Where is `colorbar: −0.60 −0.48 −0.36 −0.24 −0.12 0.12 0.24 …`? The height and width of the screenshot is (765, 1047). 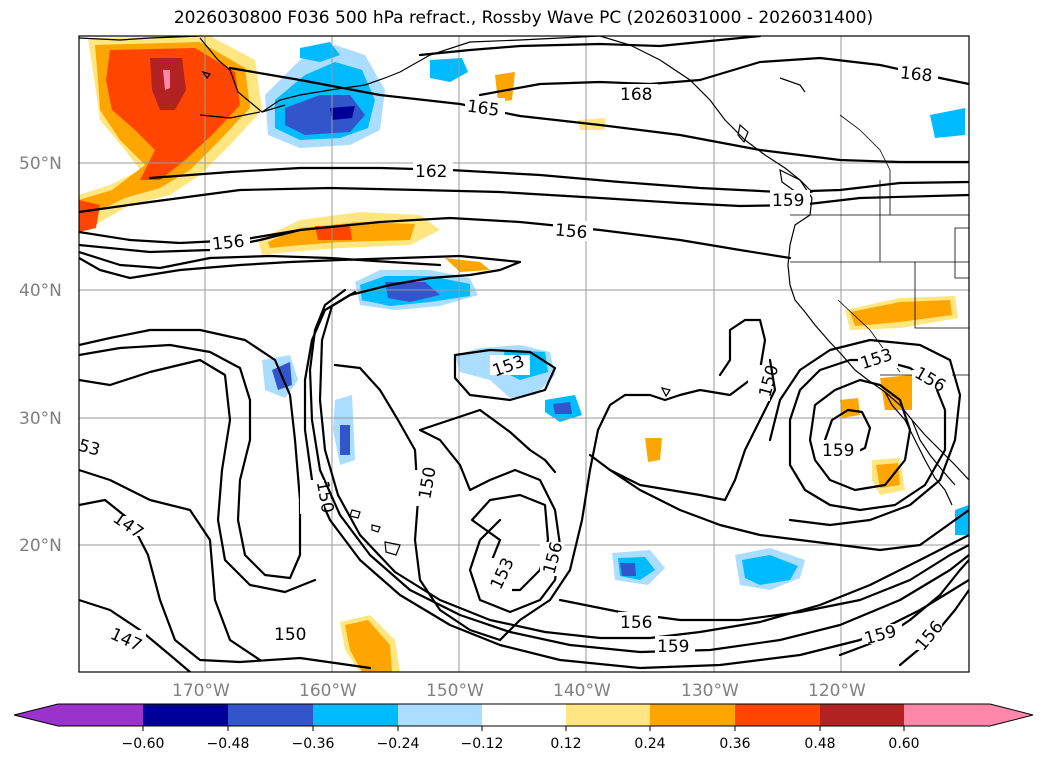 colorbar: −0.60 −0.48 −0.36 −0.24 −0.12 0.12 0.24 … is located at coordinates (523, 727).